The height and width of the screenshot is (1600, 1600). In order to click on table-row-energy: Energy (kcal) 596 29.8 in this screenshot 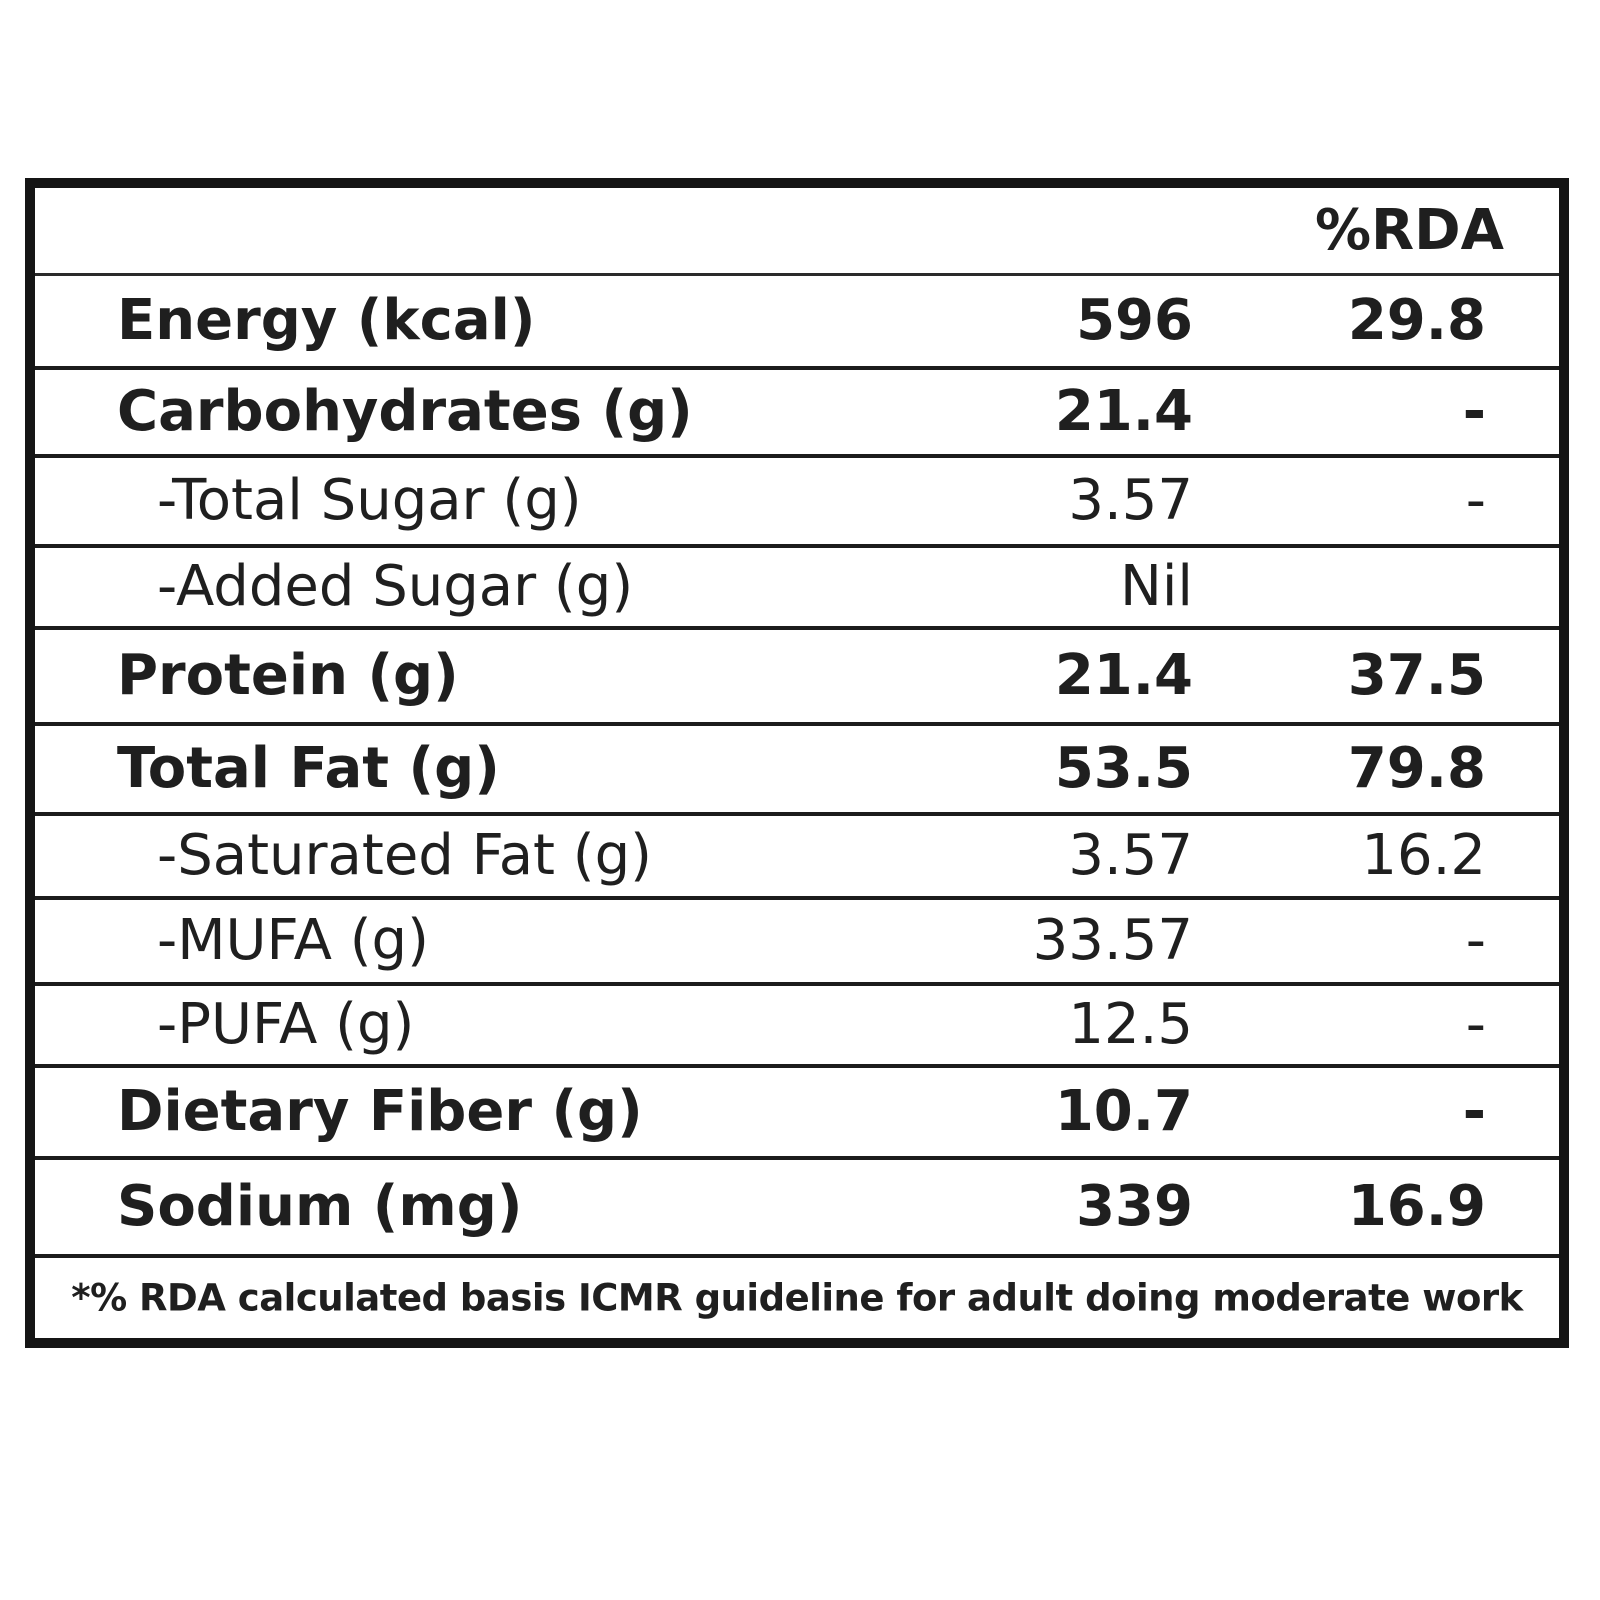, I will do `click(797, 323)`.